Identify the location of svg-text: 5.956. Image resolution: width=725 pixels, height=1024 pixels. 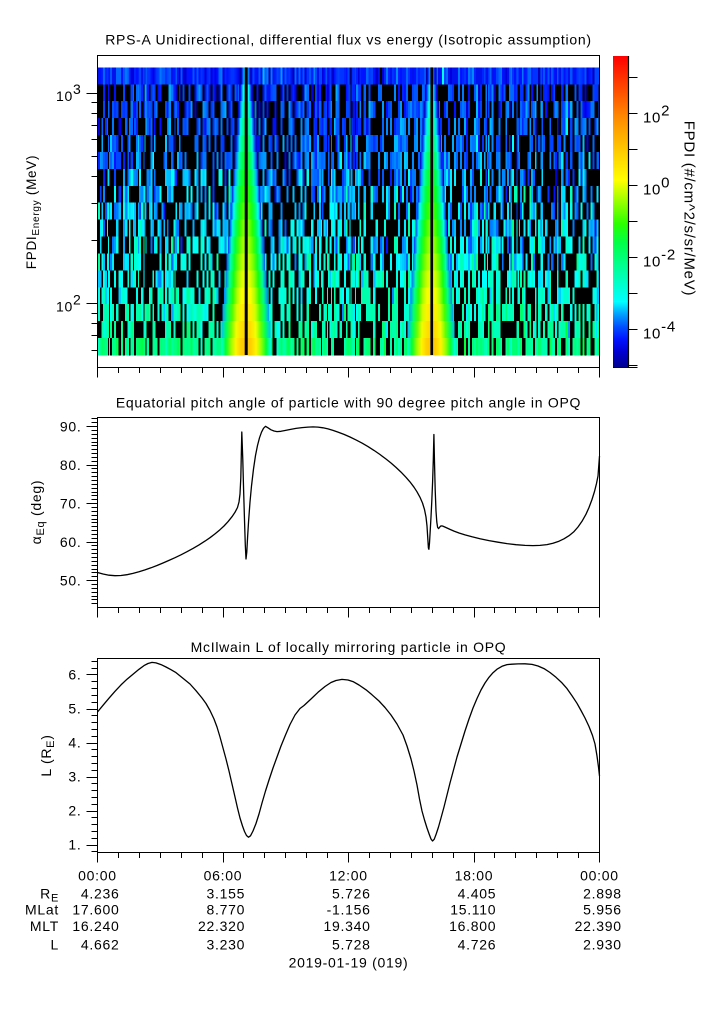
(602, 910).